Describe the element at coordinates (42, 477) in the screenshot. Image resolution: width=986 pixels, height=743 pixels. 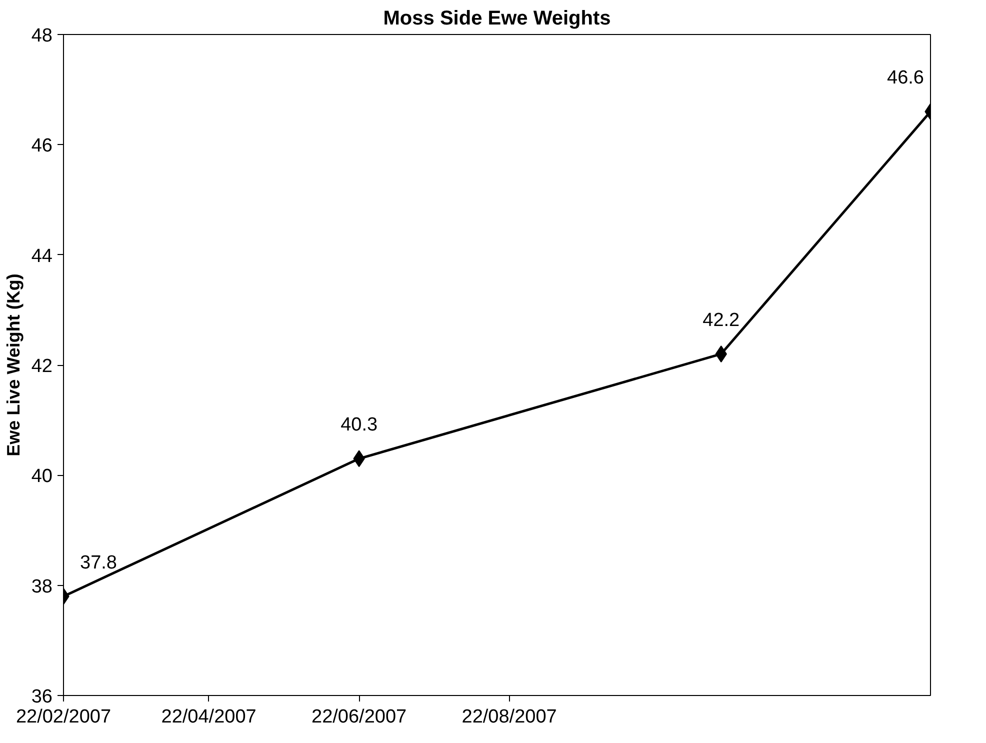
I see `y-tick-label: 40` at that location.